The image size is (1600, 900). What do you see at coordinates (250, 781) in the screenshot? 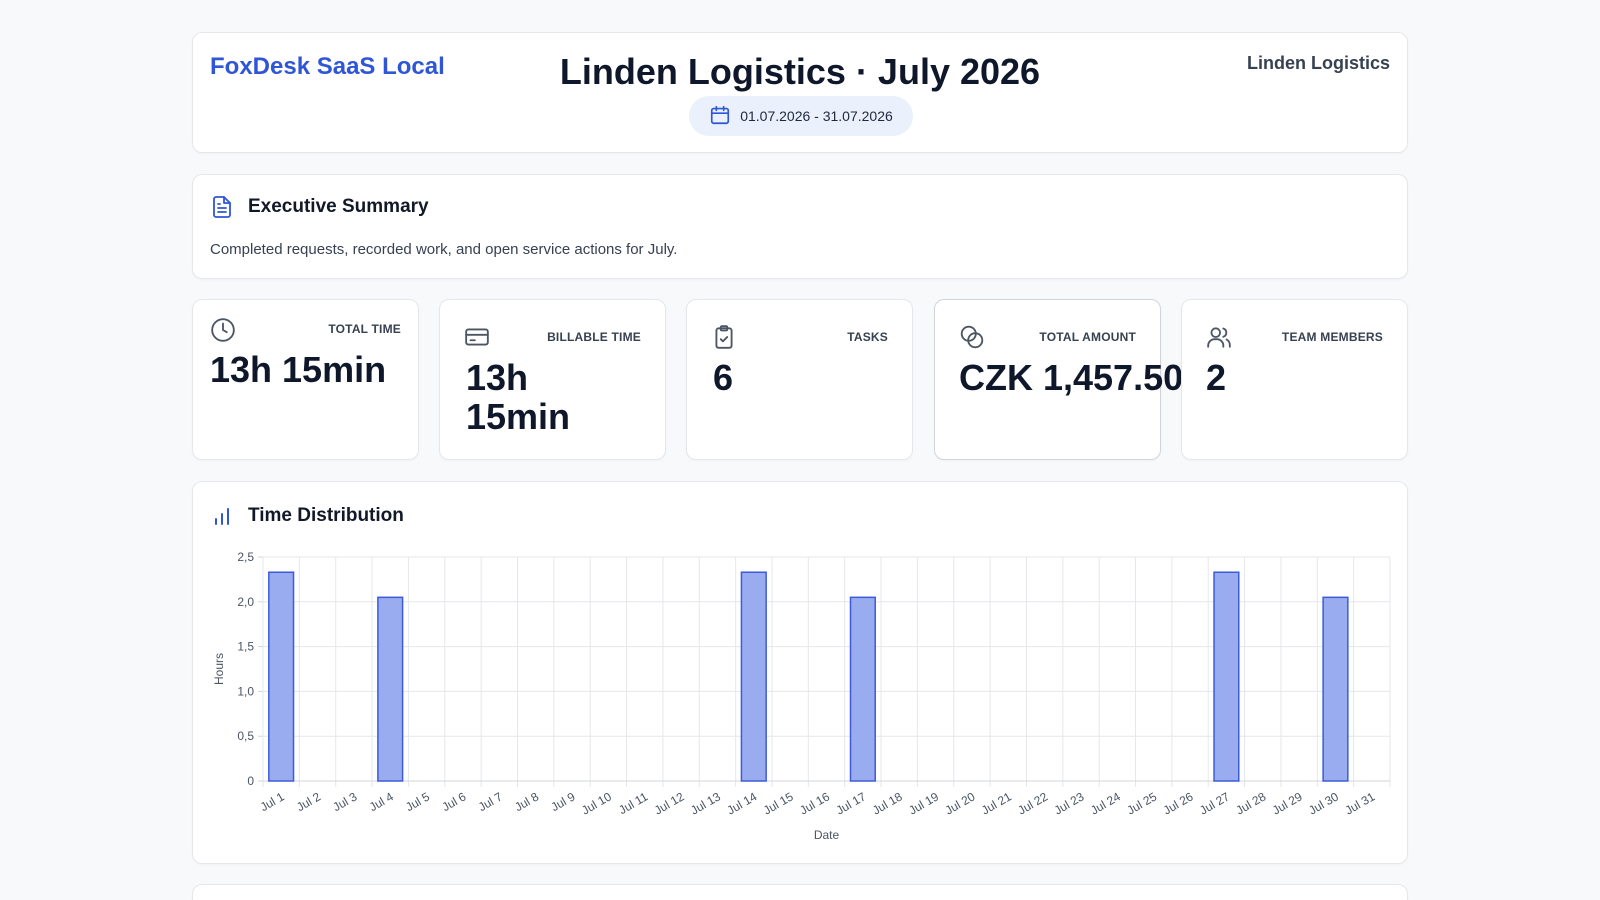
I see `y-tick-label: 0` at bounding box center [250, 781].